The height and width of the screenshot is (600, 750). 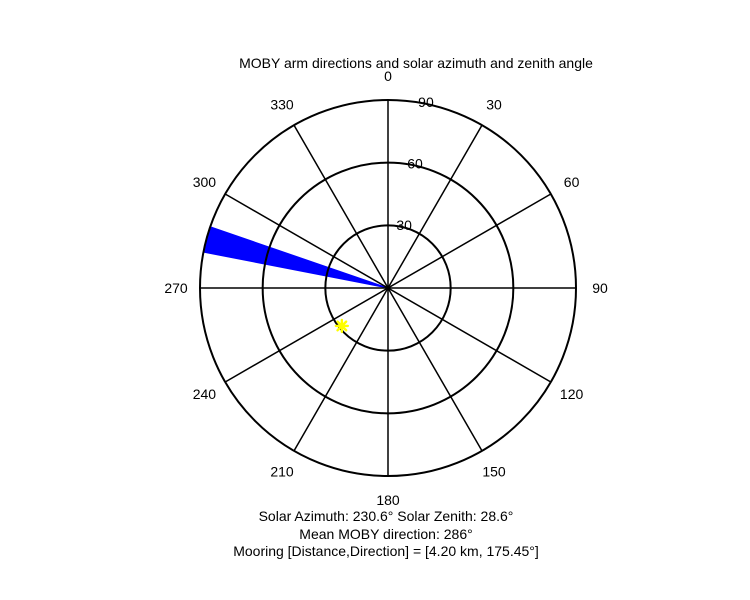 What do you see at coordinates (388, 76) in the screenshot?
I see `azimuth-tick-label: 0` at bounding box center [388, 76].